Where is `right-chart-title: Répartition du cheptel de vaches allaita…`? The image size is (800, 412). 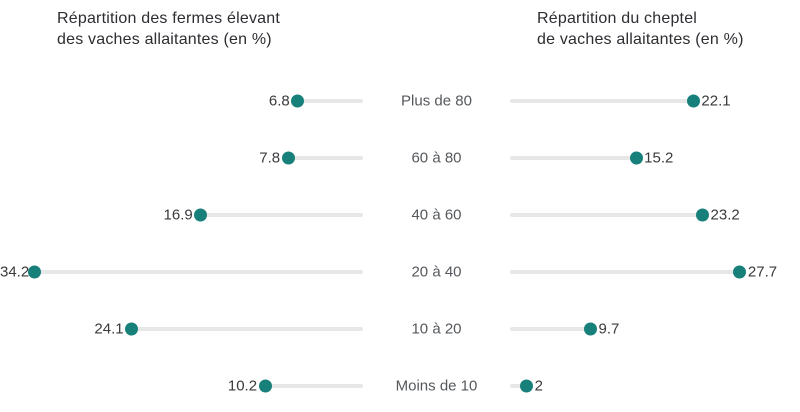
right-chart-title: Répartition du cheptel de vaches allaita… is located at coordinates (640, 29).